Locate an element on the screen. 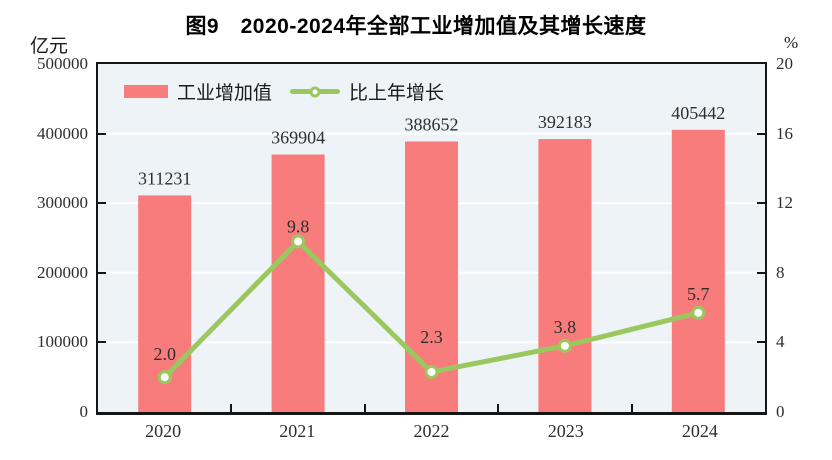 This screenshot has width=832, height=460. y-axis-left-tick-label: 200000 is located at coordinates (62, 272).